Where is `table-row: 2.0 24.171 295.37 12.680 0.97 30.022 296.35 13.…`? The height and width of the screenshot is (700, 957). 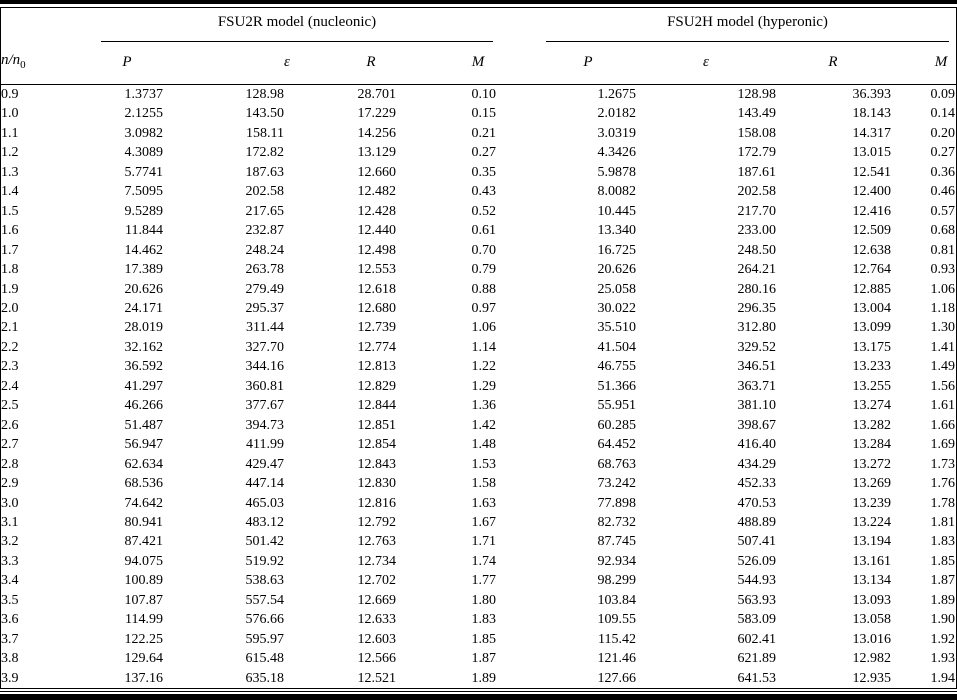 table-row: 2.0 24.171 295.37 12.680 0.97 30.022 296.35 13.… is located at coordinates (478, 308).